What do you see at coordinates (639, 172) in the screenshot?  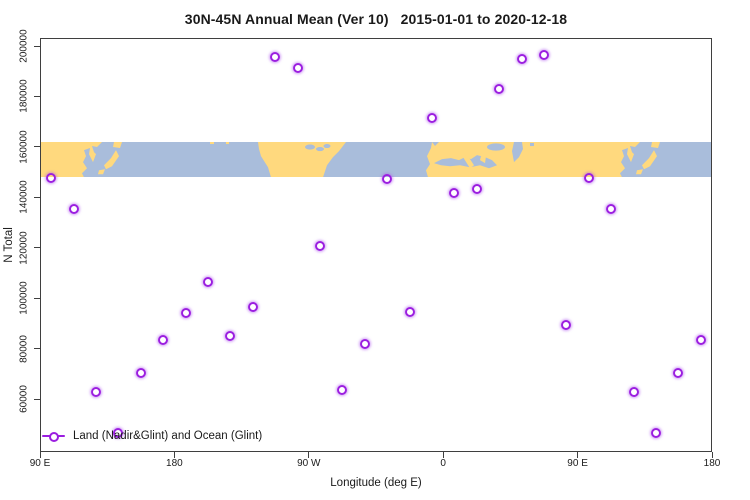 I see `island-kyushu-repeat` at bounding box center [639, 172].